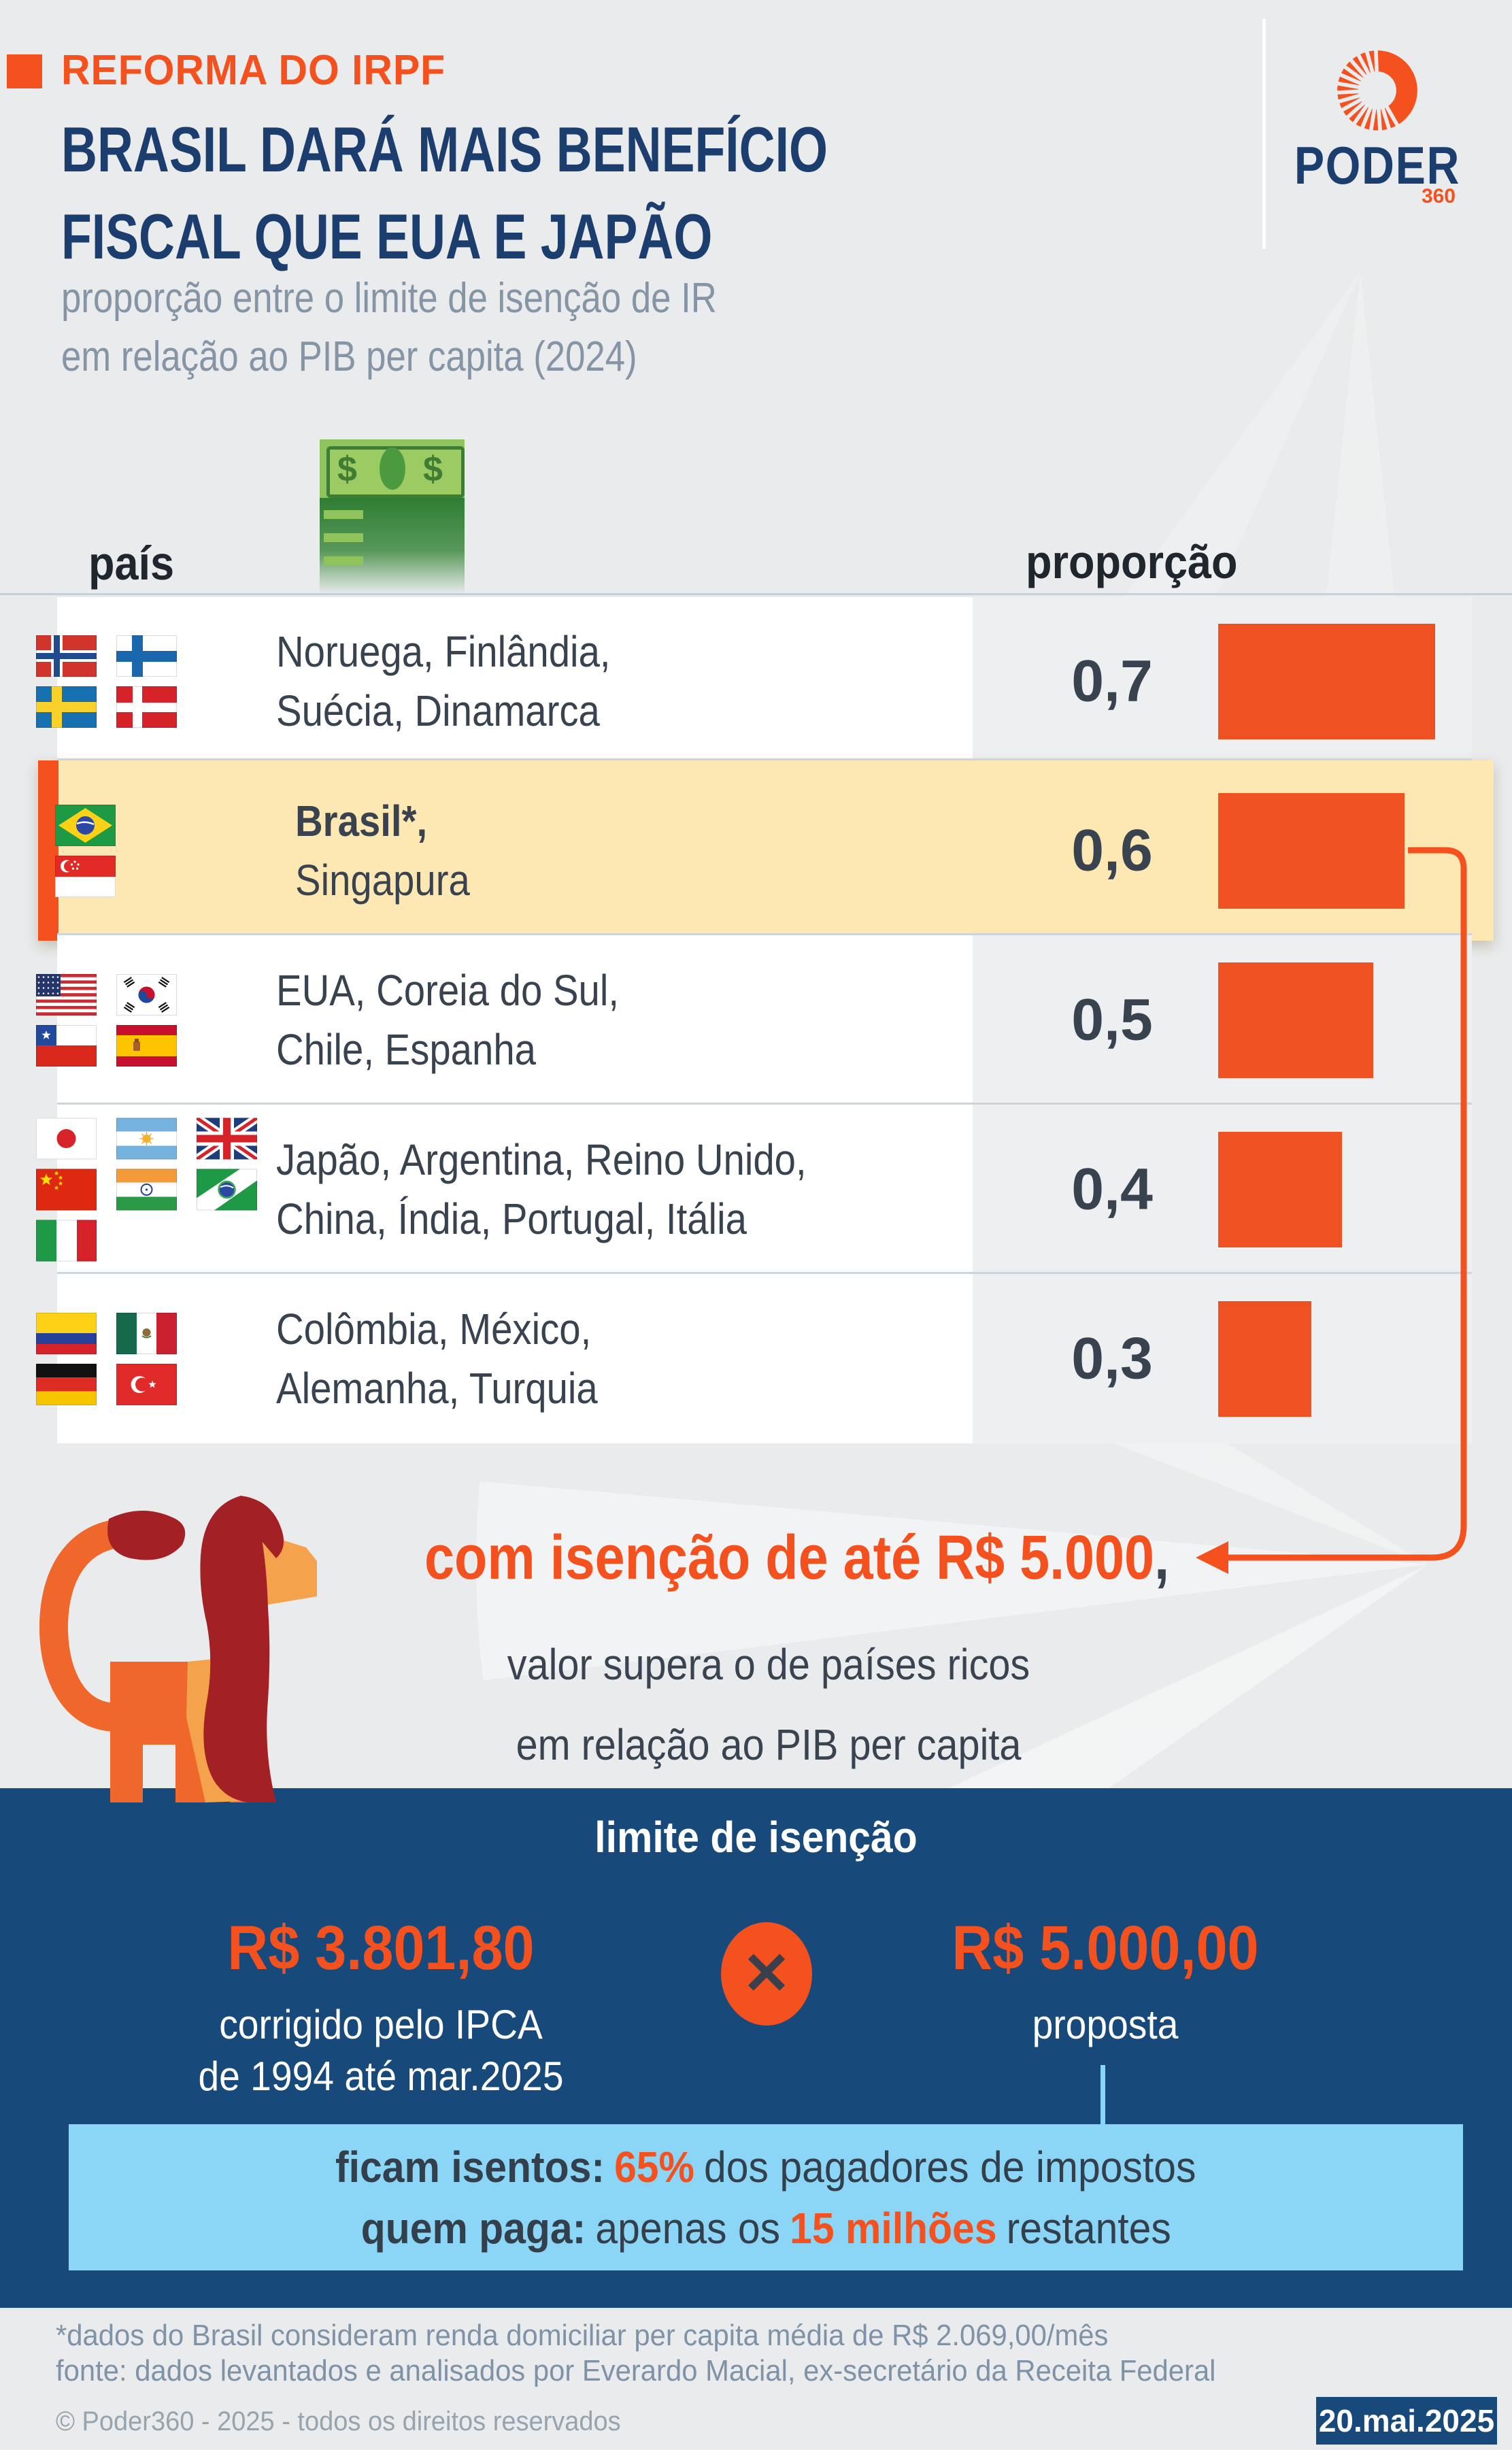 The width and height of the screenshot is (1512, 2450). Describe the element at coordinates (85, 876) in the screenshot. I see `flag-singapore` at that location.